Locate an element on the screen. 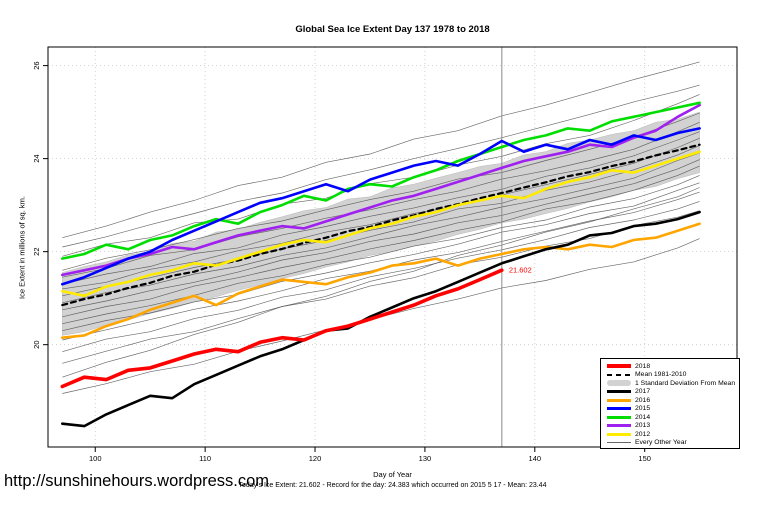 The width and height of the screenshot is (760, 506). legend-label: 2014 is located at coordinates (643, 417).